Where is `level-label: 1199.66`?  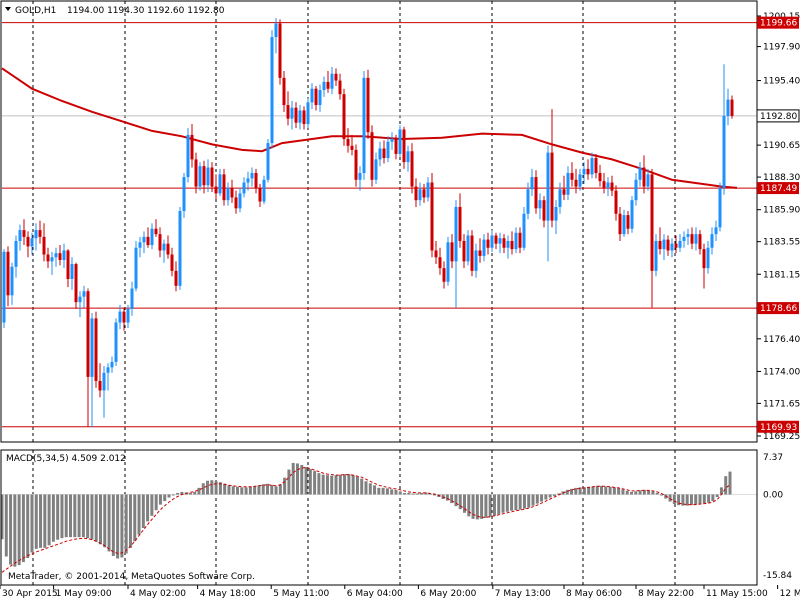 level-label: 1199.66 is located at coordinates (778, 24).